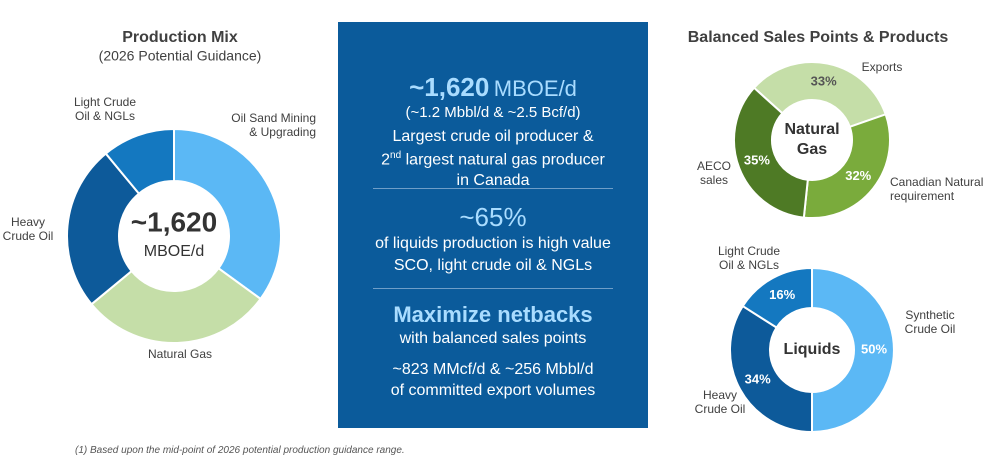 This screenshot has height=460, width=995. I want to click on heading: Maximize netbacks, so click(493, 314).